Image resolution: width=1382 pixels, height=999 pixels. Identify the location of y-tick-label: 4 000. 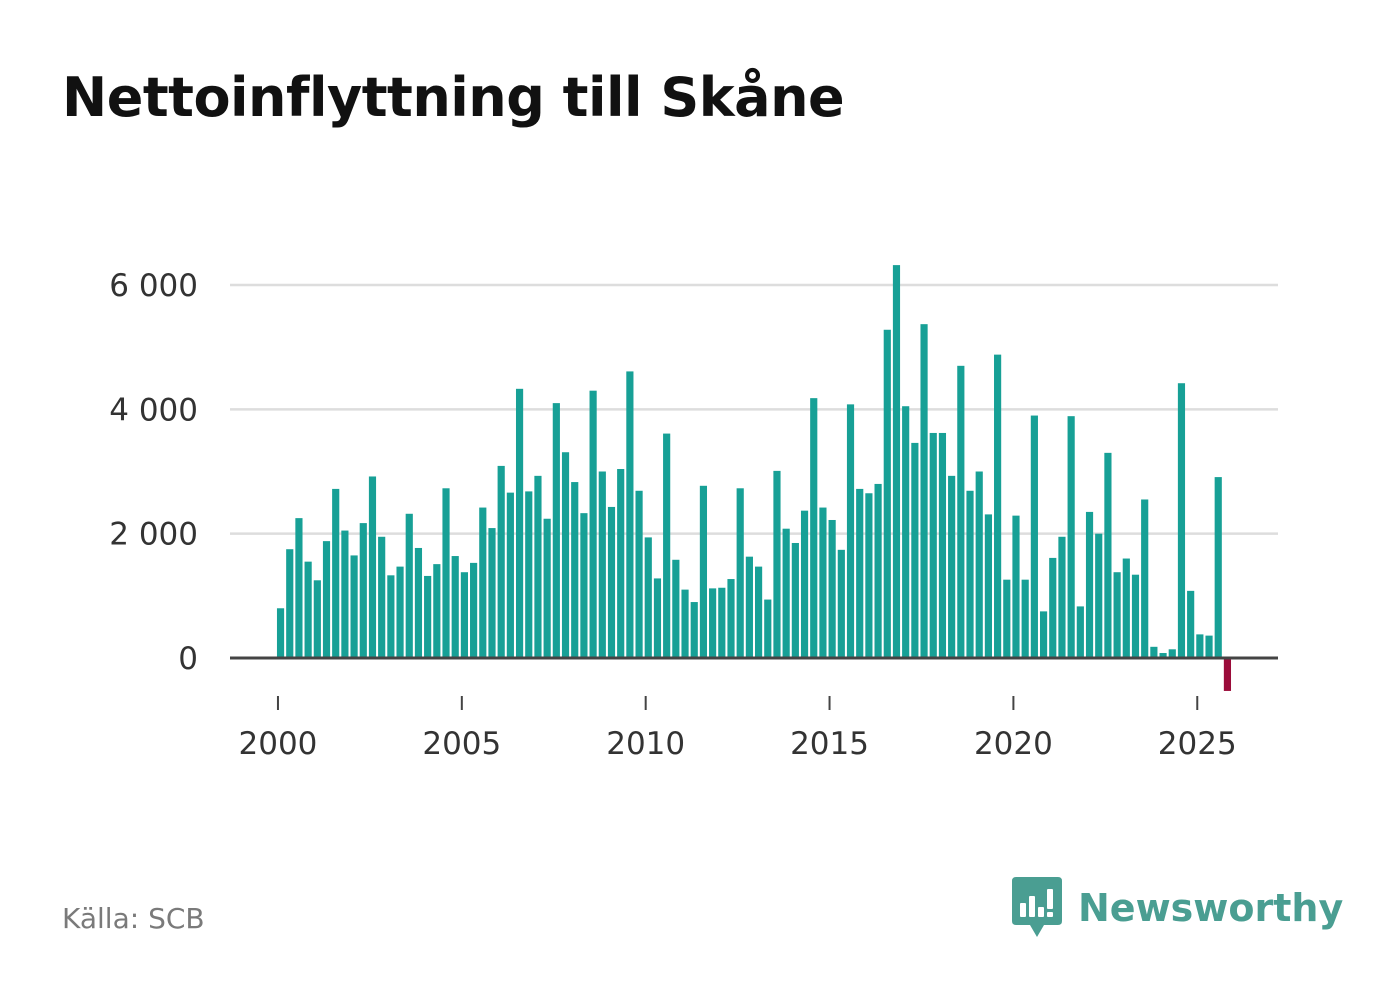
(153, 410).